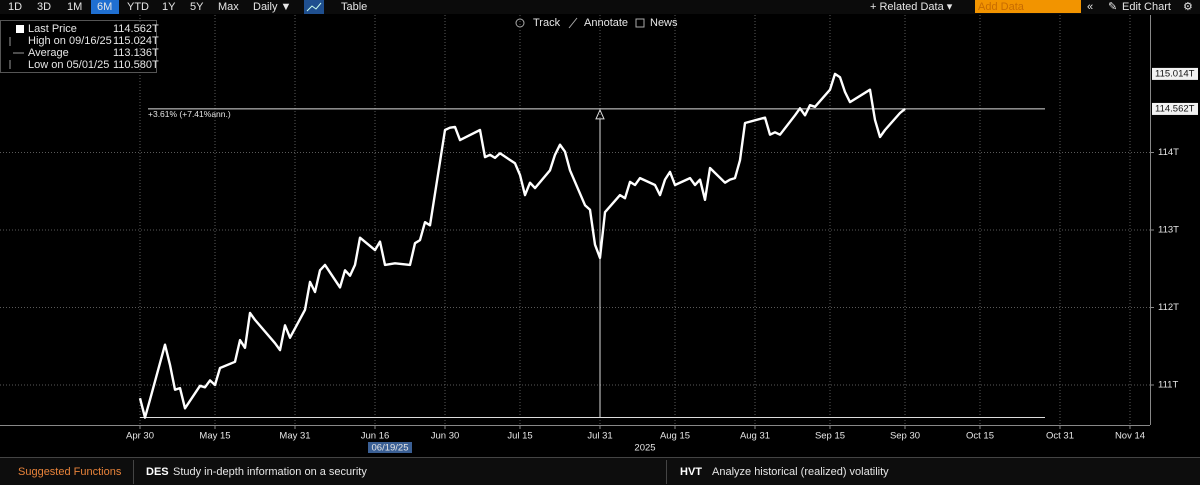 The width and height of the screenshot is (1200, 485). Describe the element at coordinates (68, 65) in the screenshot. I see `legend-name: Low on 05/01/25` at that location.